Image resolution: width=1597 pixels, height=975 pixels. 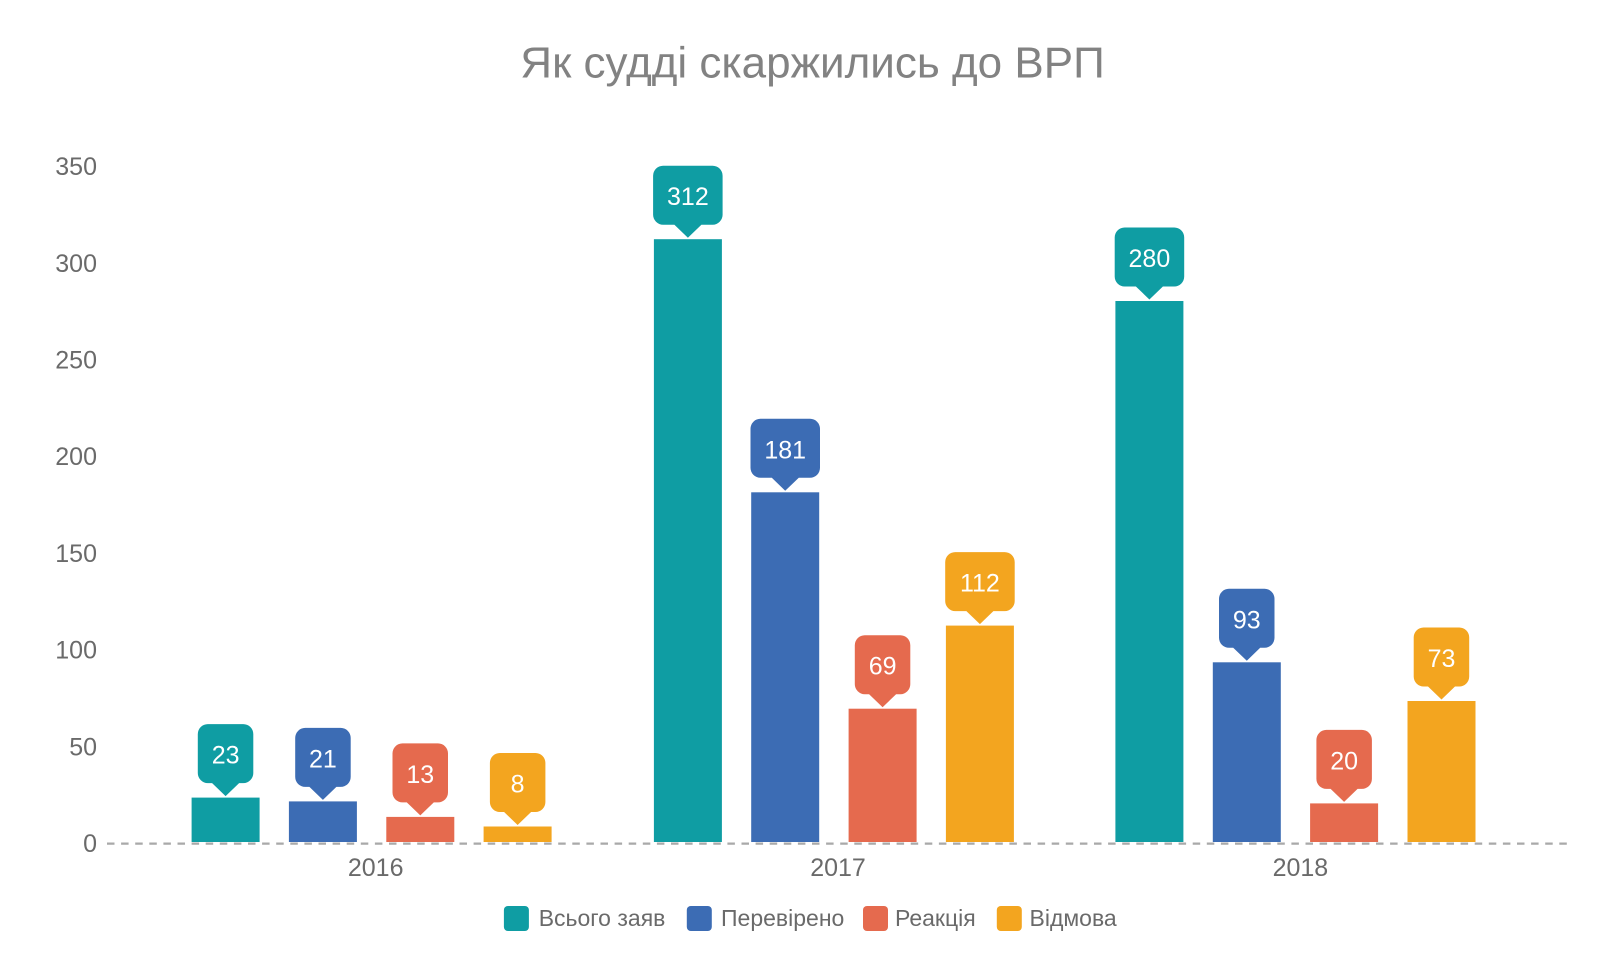 I want to click on svg-text: 21, so click(x=323, y=759).